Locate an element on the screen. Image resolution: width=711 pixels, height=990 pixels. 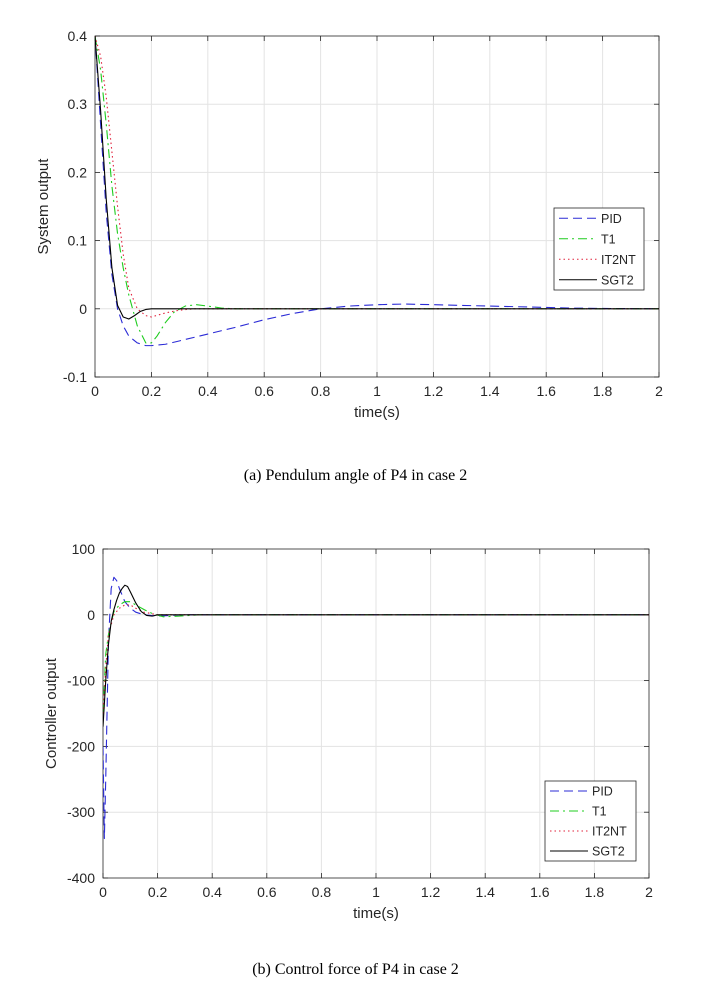
y-tick-label: 0.4 is located at coordinates (78, 36).